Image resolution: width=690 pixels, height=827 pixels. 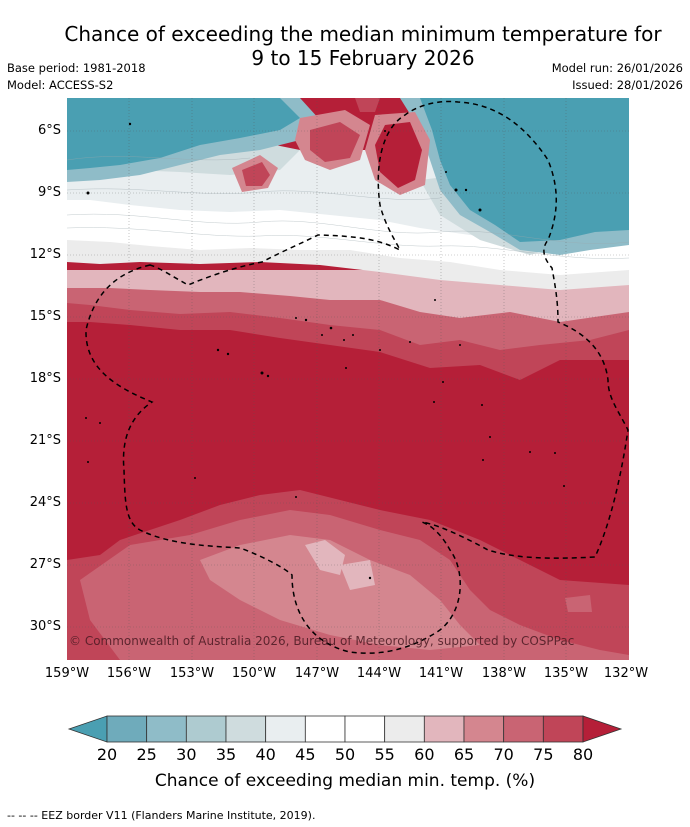 What do you see at coordinates (76, 77) in the screenshot?
I see `meta-left: Base period: 1981-2018 Model: ACCESS-S2` at bounding box center [76, 77].